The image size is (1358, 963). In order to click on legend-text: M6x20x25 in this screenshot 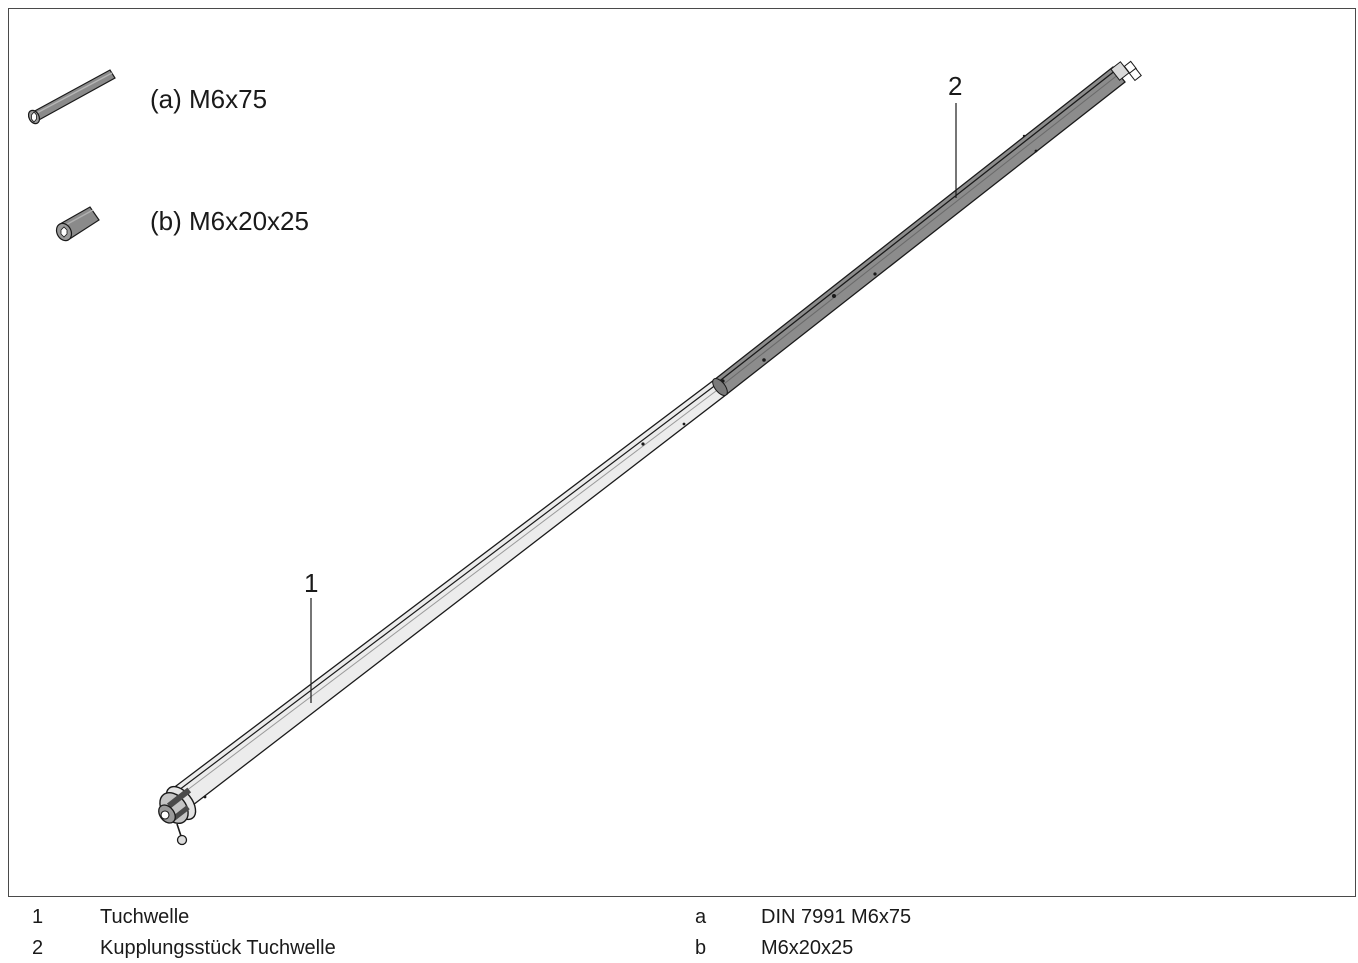, I will do `click(807, 948)`.